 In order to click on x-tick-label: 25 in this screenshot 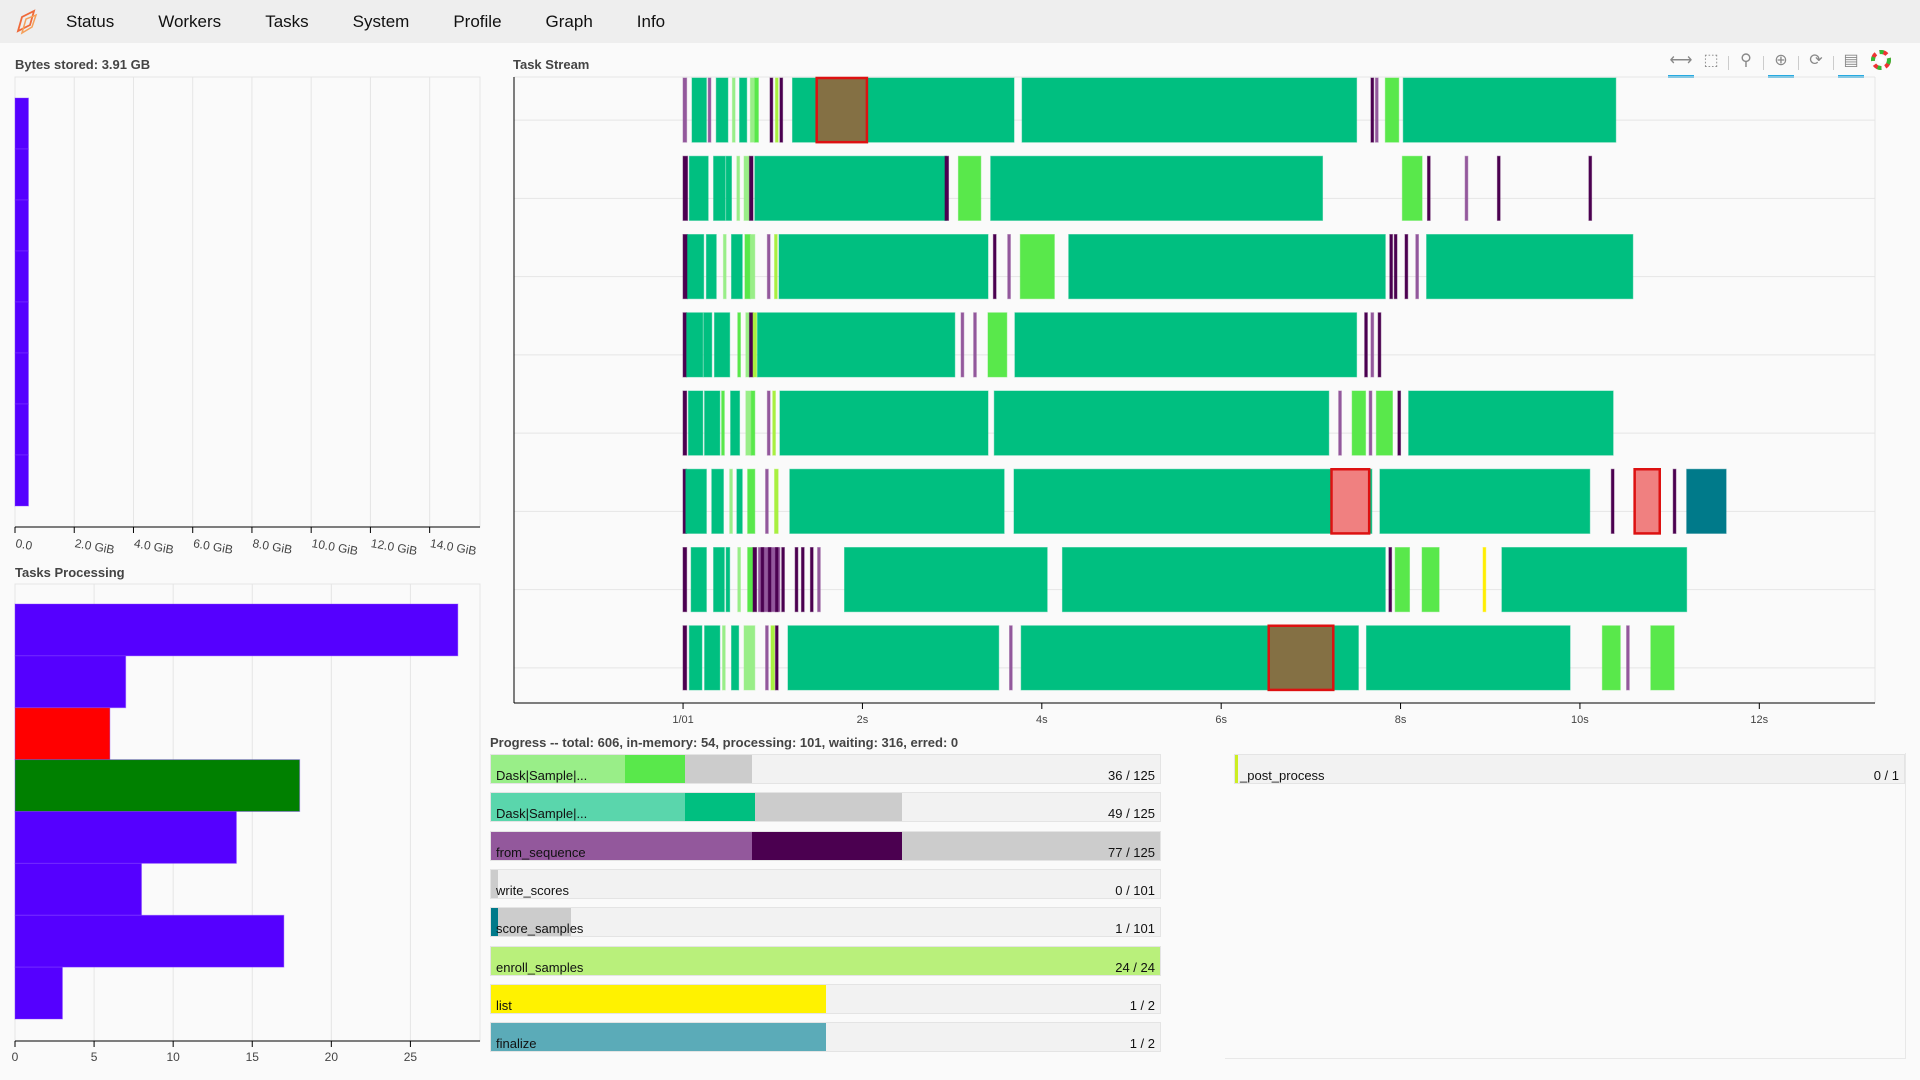, I will do `click(411, 1057)`.